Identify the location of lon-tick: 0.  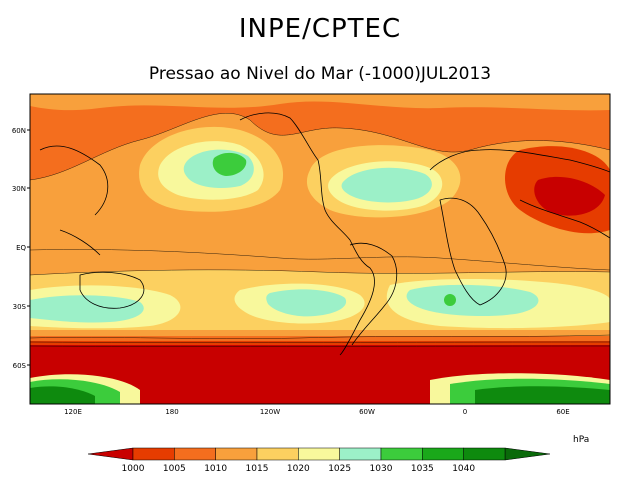
(465, 412).